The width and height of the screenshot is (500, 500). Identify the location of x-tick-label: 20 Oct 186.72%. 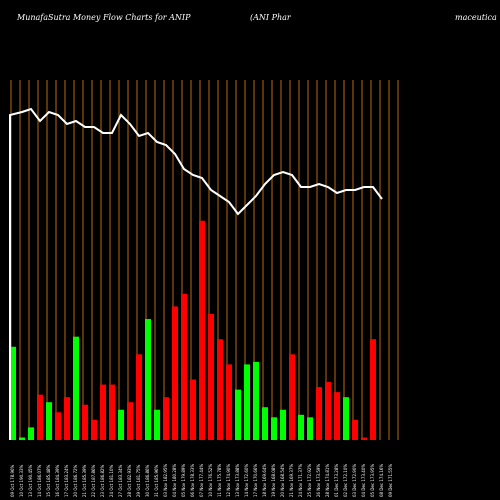
(75, 480).